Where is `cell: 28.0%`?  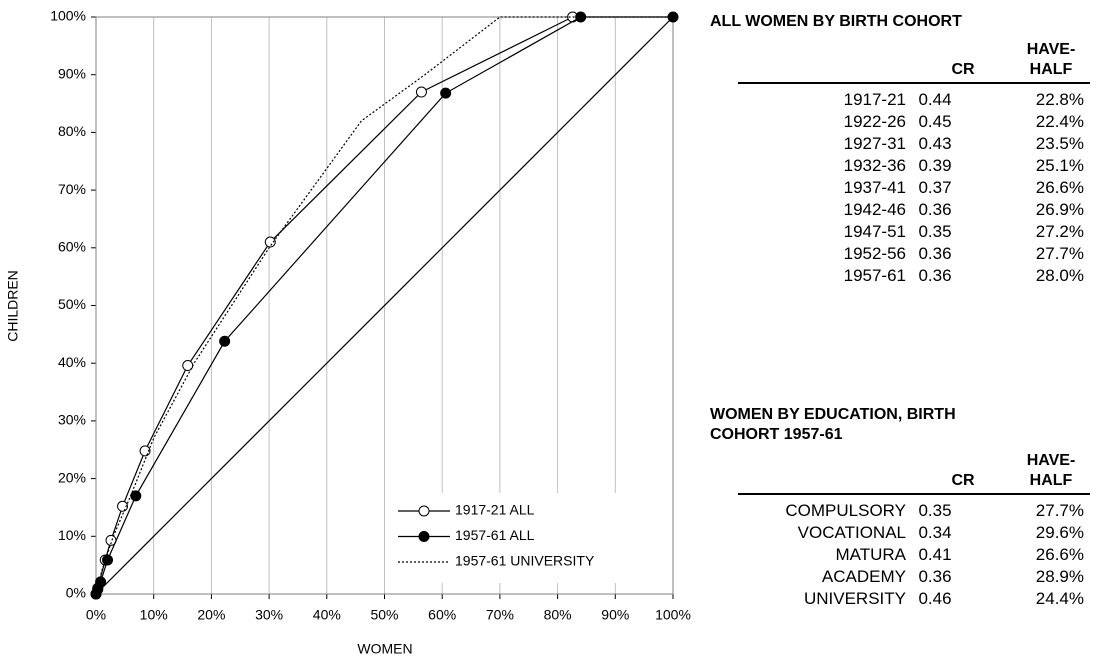 cell: 28.0% is located at coordinates (1059, 275).